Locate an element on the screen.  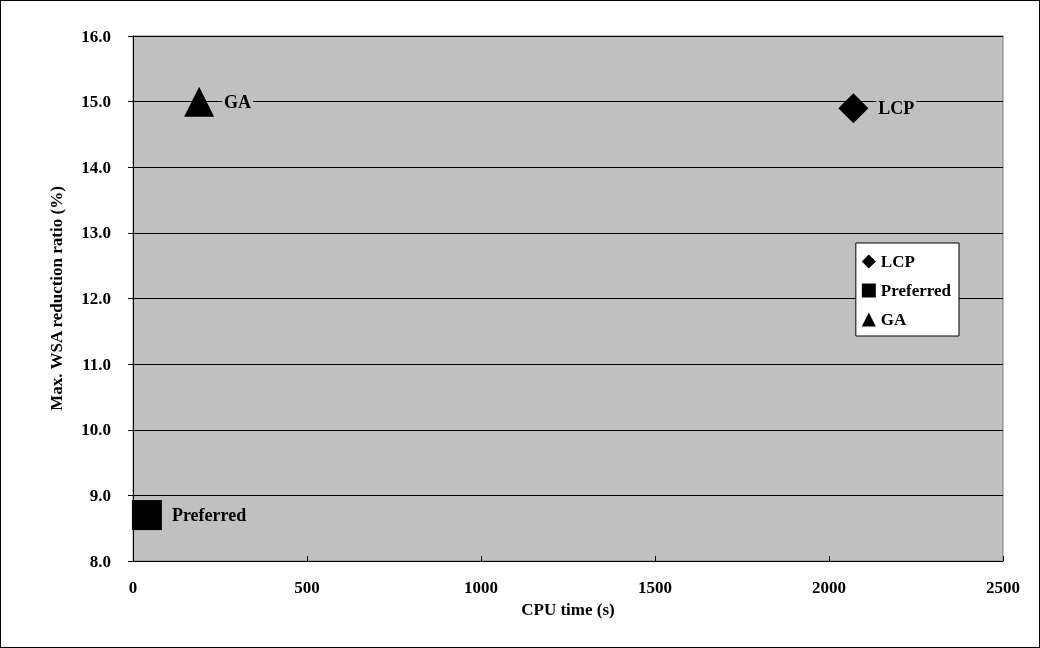
text: LCP is located at coordinates (896, 108).